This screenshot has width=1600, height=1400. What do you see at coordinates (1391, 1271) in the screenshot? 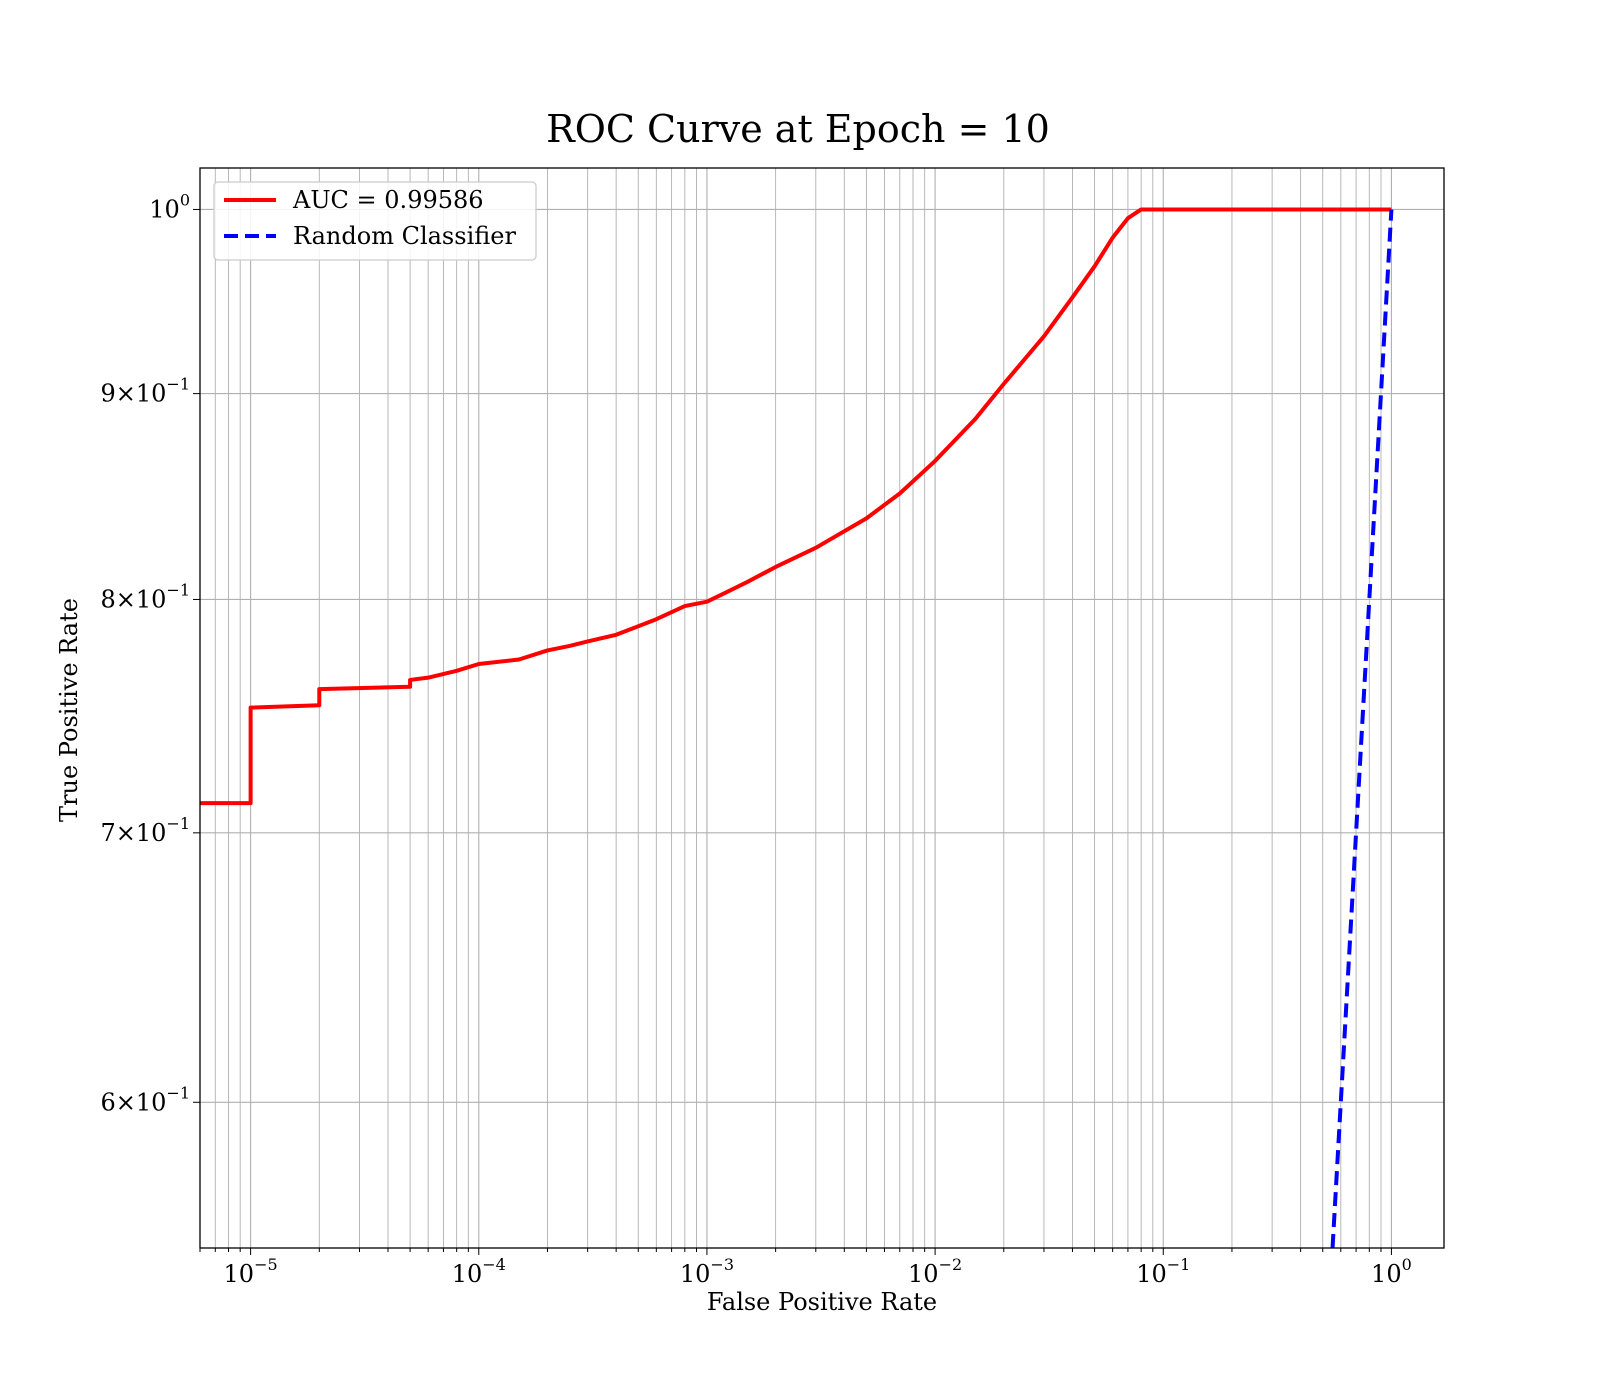
I see `x-tick-label: 10⁰` at bounding box center [1391, 1271].